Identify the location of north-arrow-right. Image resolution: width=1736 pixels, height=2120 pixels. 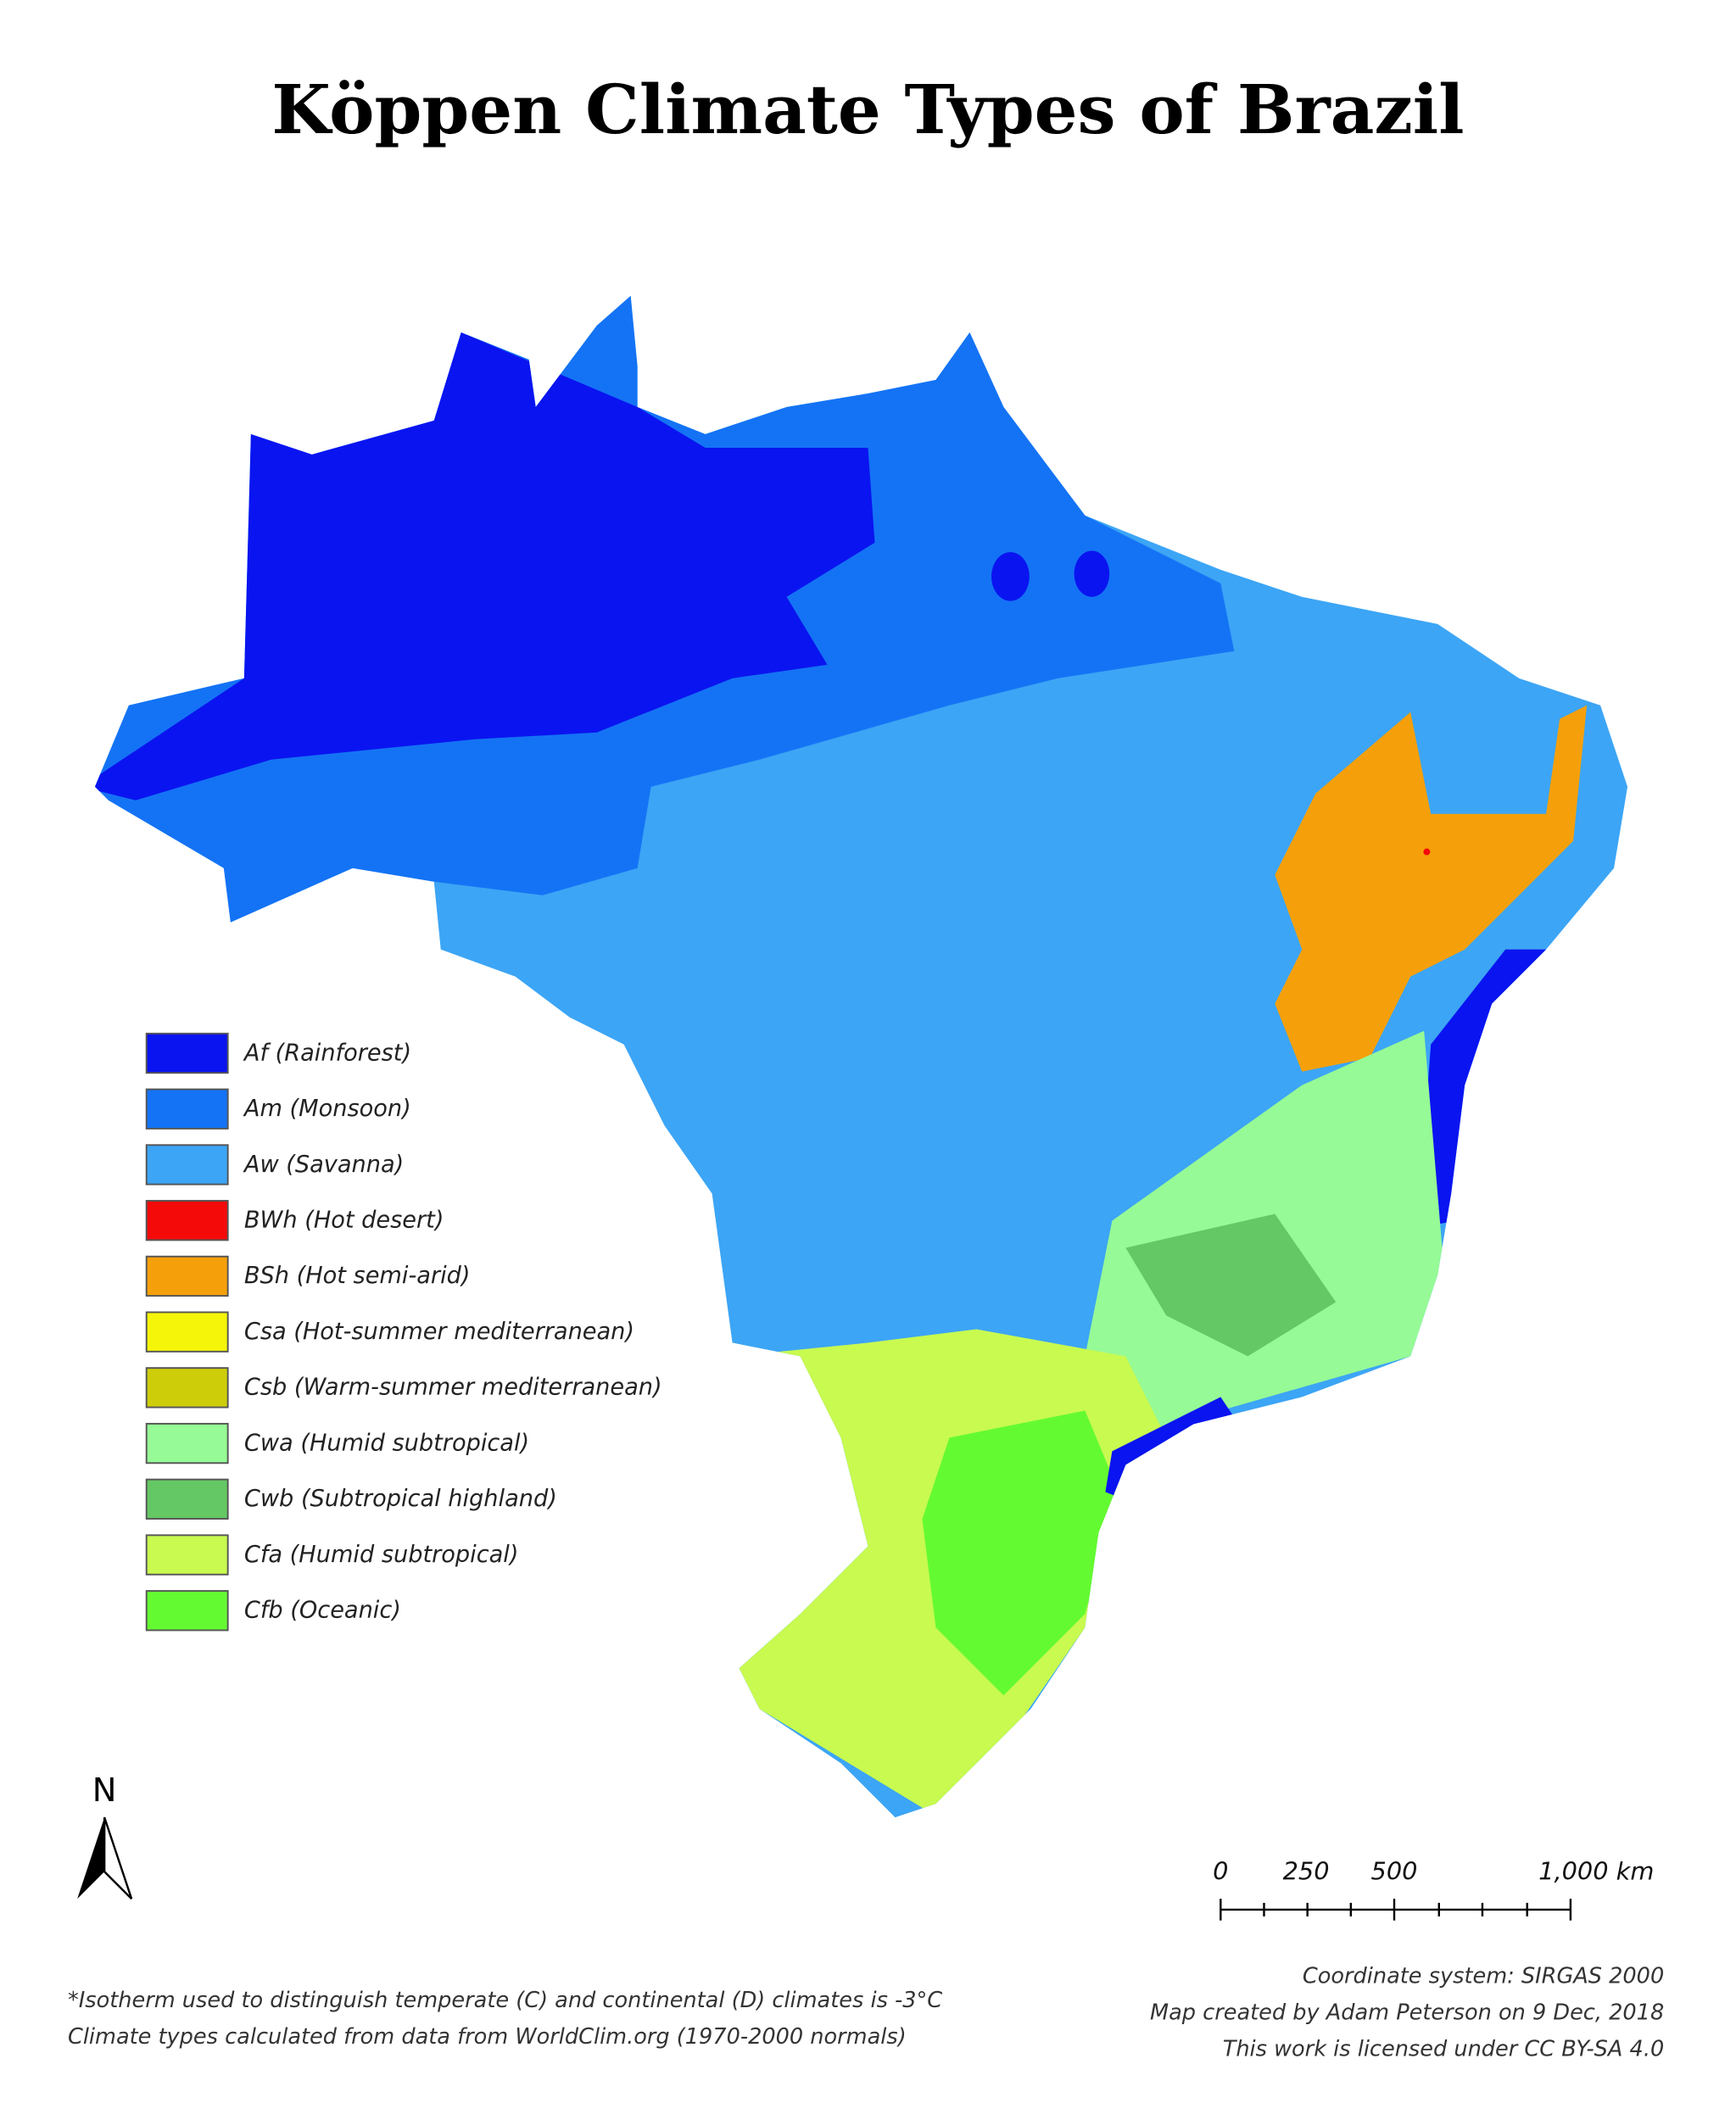
(118, 1858).